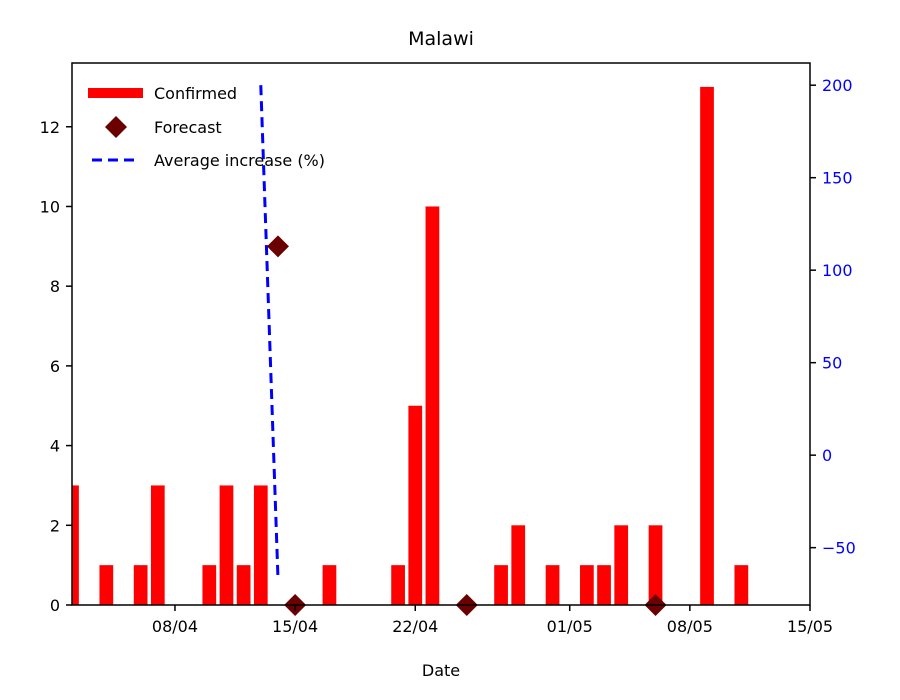  What do you see at coordinates (239, 160) in the screenshot?
I see `legend-average-label: Average increase (%)` at bounding box center [239, 160].